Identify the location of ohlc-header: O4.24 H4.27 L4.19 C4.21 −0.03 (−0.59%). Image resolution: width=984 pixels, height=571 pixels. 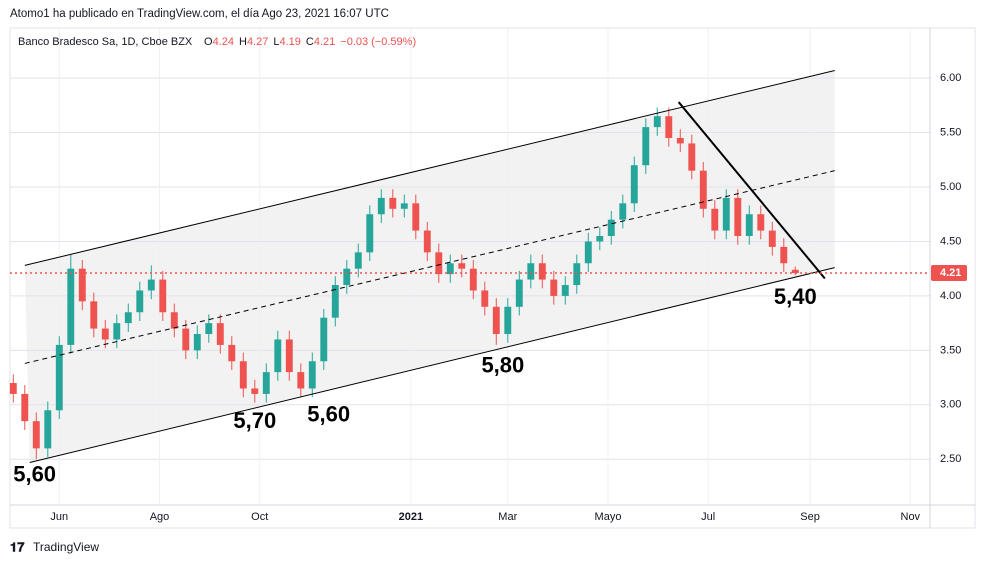
(310, 42).